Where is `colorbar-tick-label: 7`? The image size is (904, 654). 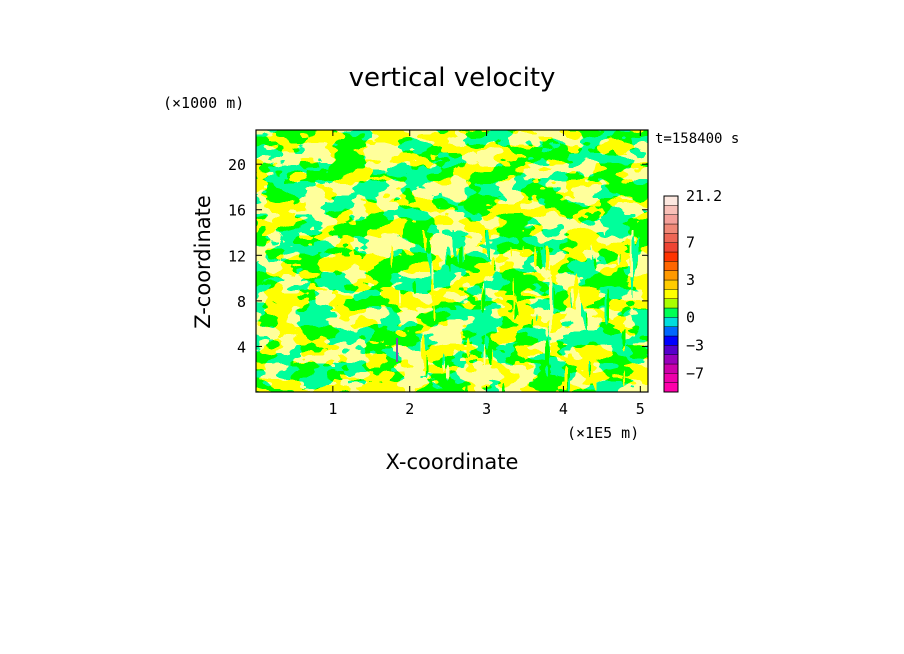
colorbar-tick-label: 7 is located at coordinates (690, 243).